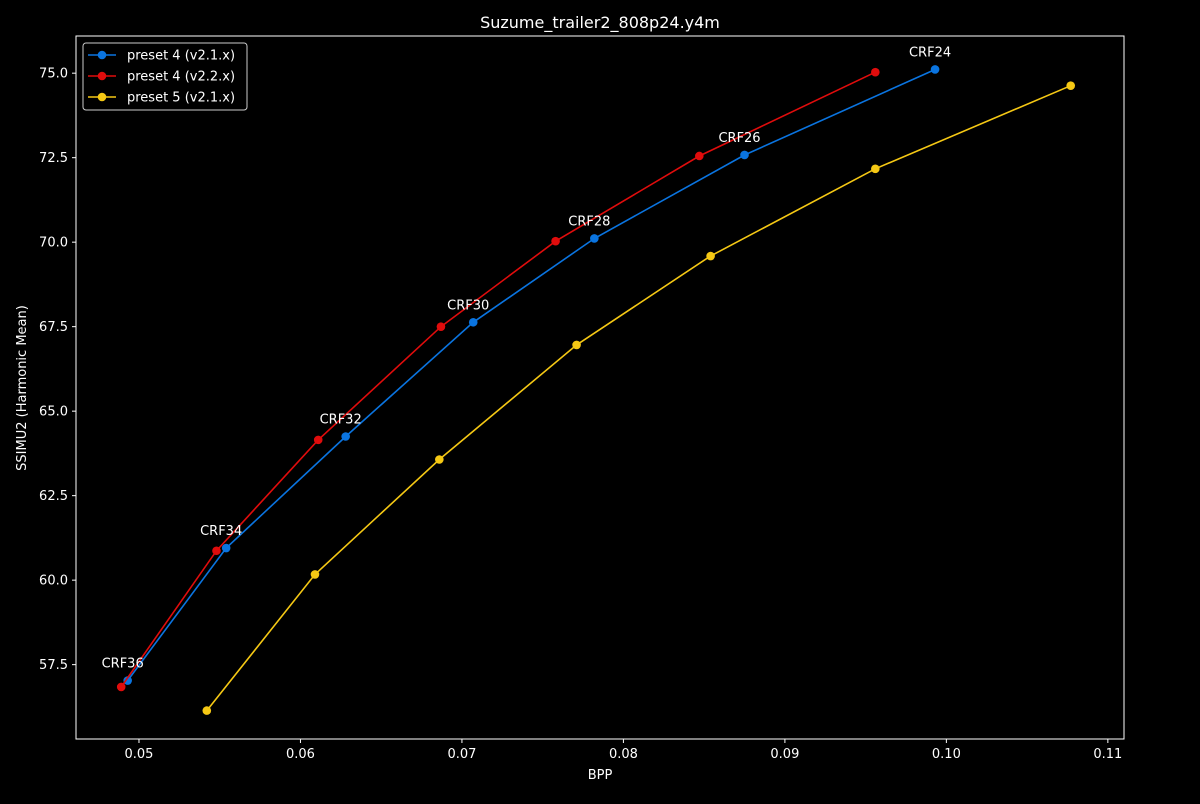 Image resolution: width=1200 pixels, height=804 pixels. What do you see at coordinates (461, 754) in the screenshot?
I see `x-tick-label: 0.07` at bounding box center [461, 754].